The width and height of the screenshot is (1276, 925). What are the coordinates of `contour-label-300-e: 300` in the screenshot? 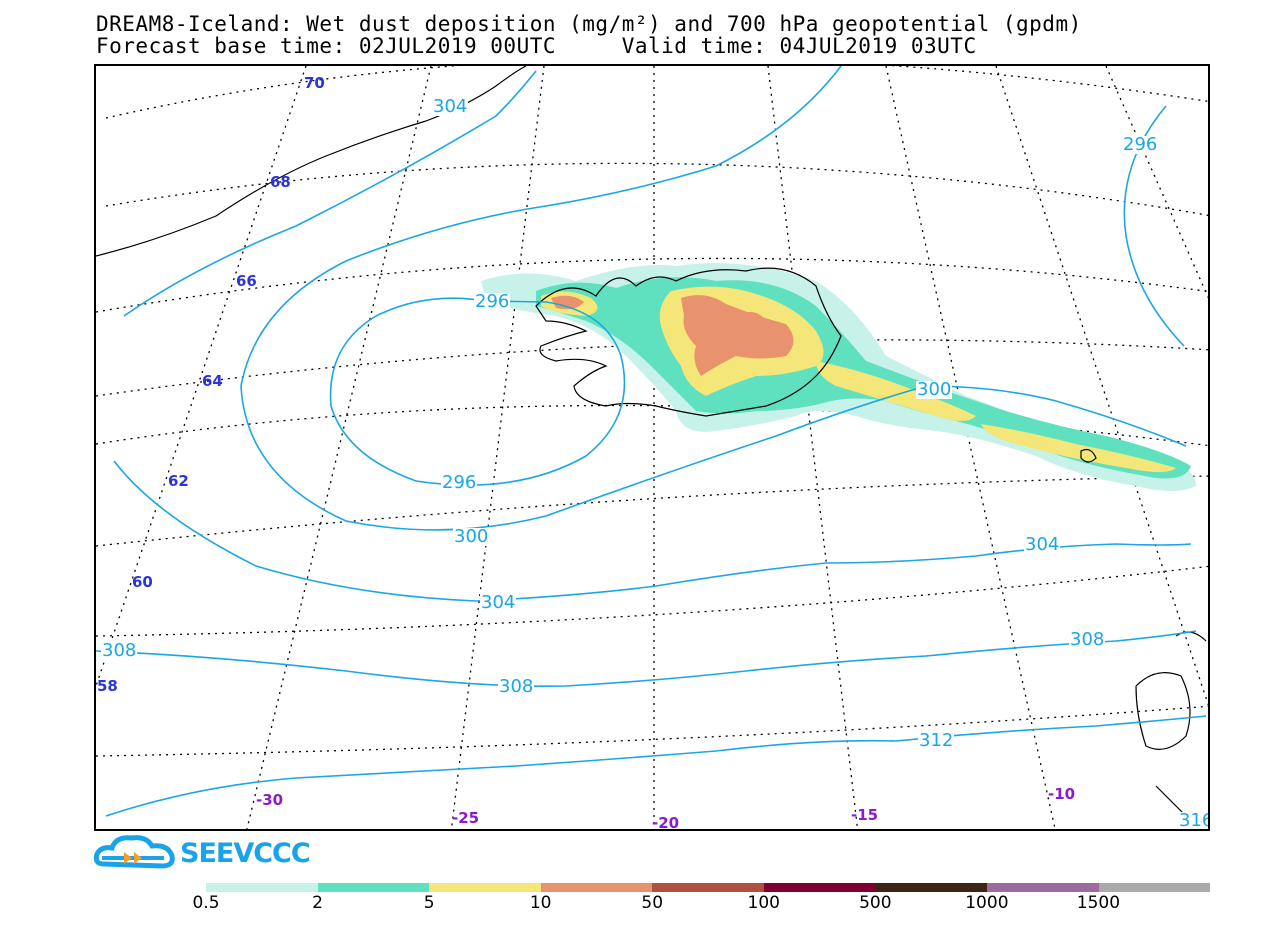 It's located at (934, 389).